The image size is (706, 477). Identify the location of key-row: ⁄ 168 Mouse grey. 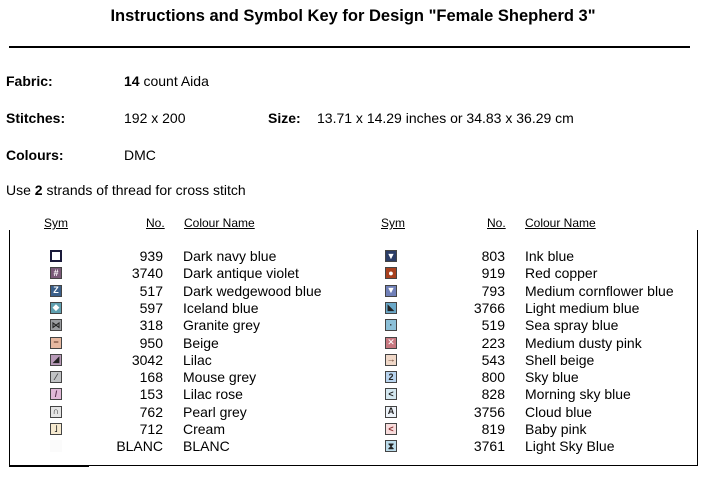
(353, 377).